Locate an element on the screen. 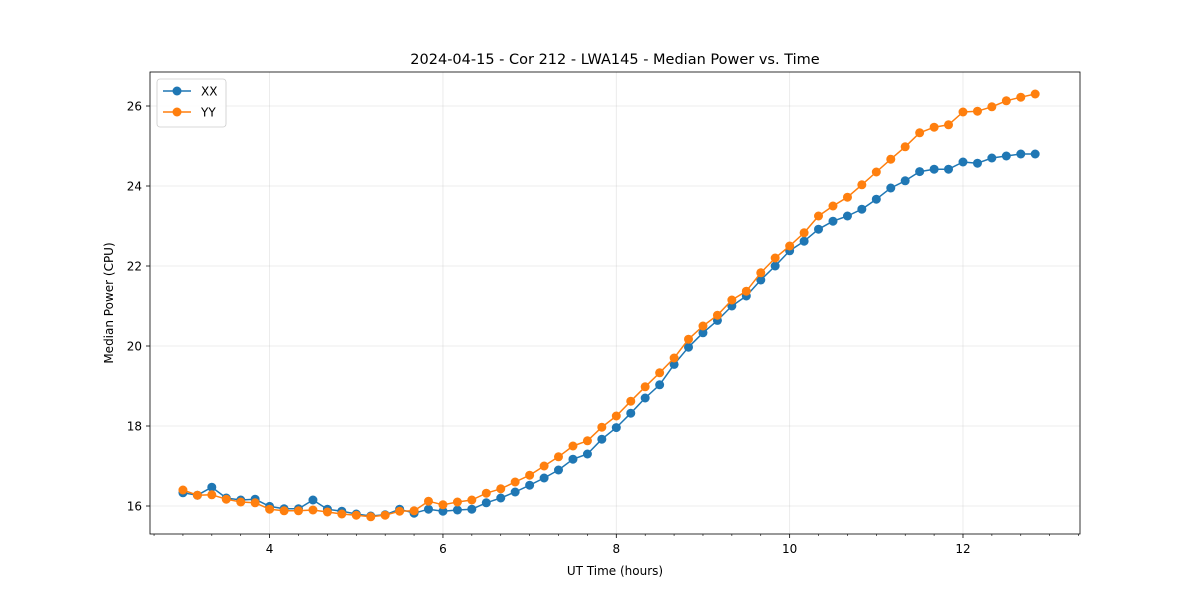 This screenshot has width=1200, height=600. y-axis-label: Median Power (CPU) is located at coordinates (109, 302).